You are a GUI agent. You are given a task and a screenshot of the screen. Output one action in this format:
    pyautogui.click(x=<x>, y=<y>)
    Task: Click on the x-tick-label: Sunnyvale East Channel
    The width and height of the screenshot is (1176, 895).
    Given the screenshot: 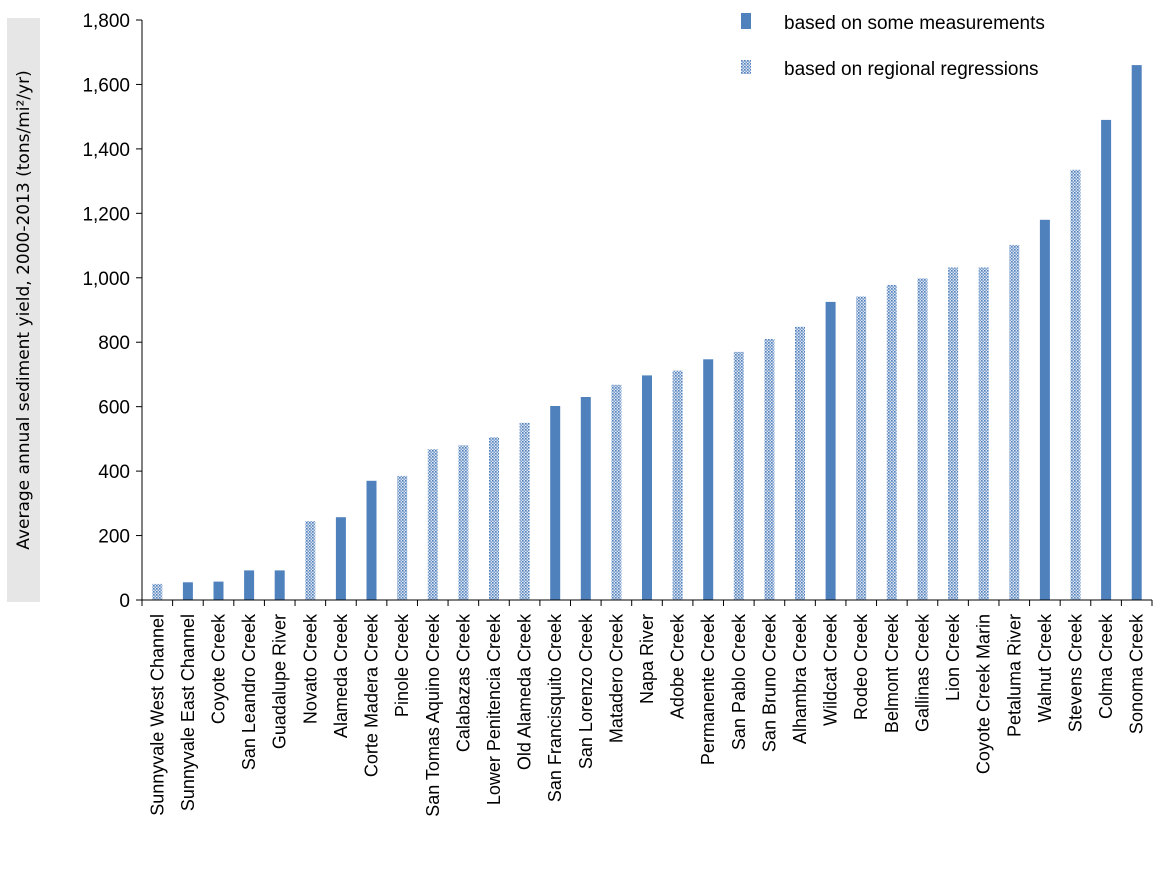 What is the action you would take?
    pyautogui.click(x=188, y=712)
    